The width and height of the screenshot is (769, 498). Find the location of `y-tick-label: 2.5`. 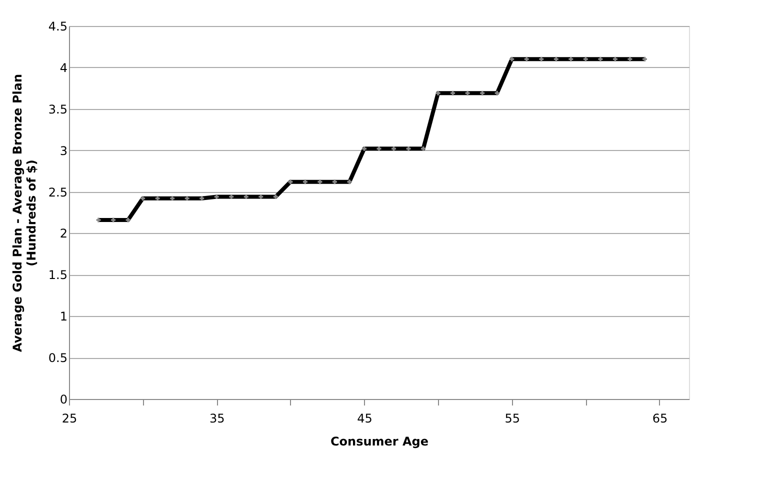

y-tick-label: 2.5 is located at coordinates (58, 192).